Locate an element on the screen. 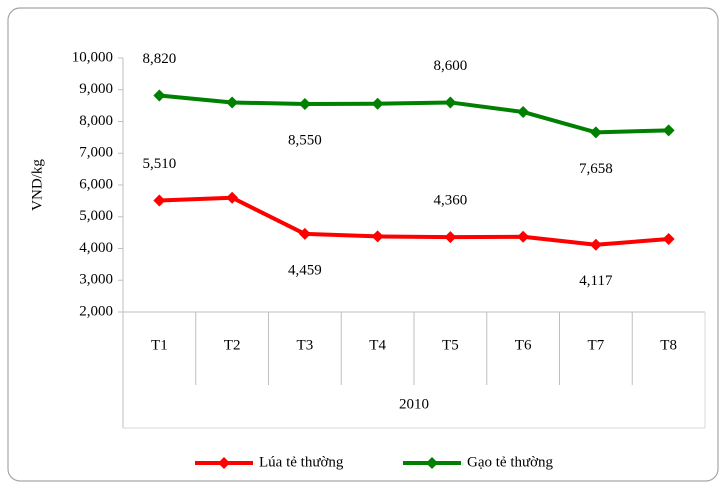  x-tick-label: T8 is located at coordinates (668, 345).